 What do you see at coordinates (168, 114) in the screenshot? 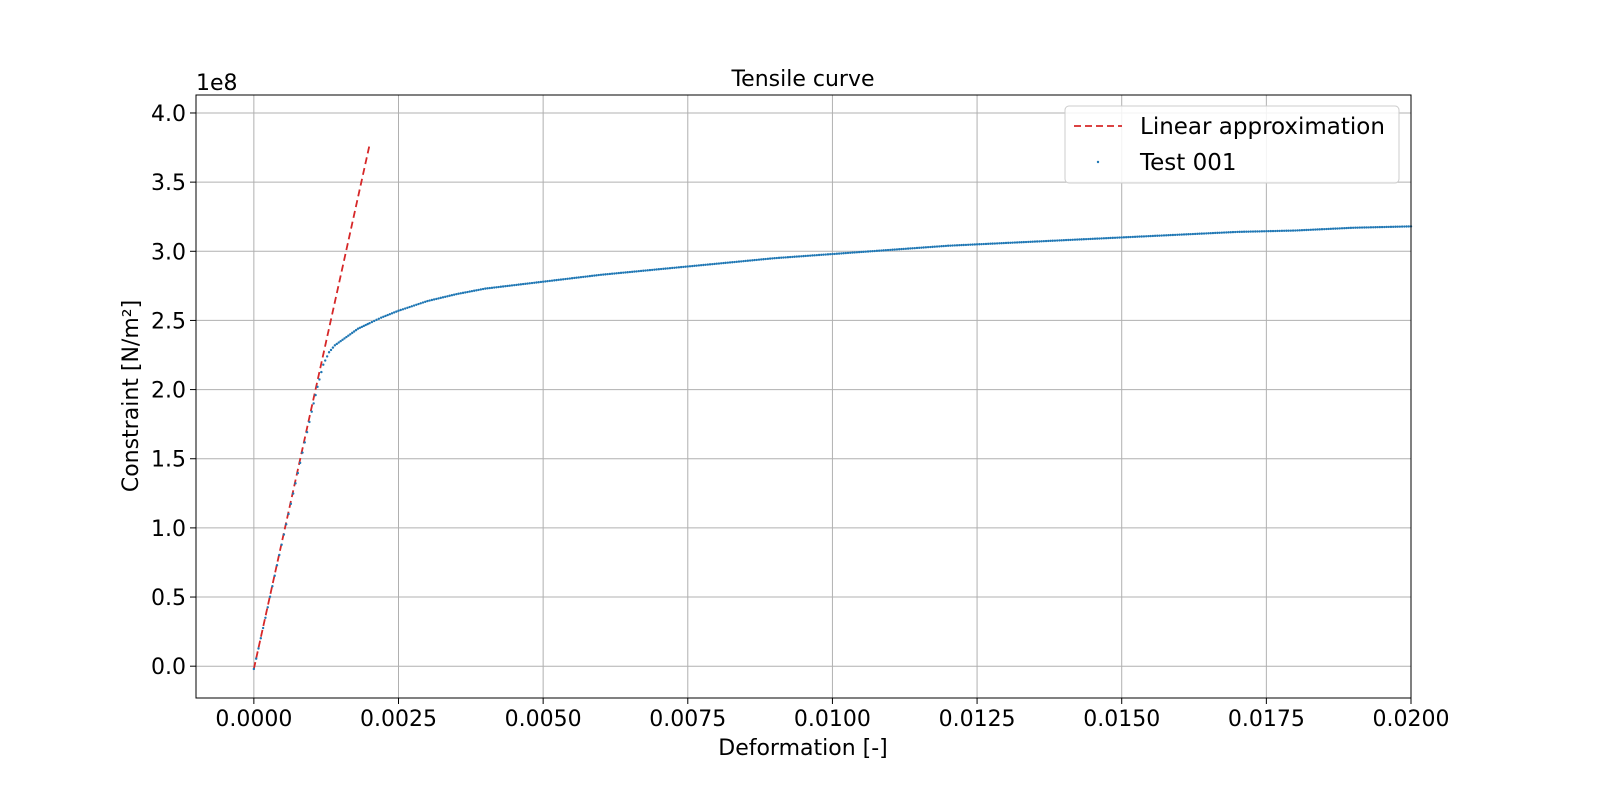
I see `y-tick-label: 4.0` at bounding box center [168, 114].